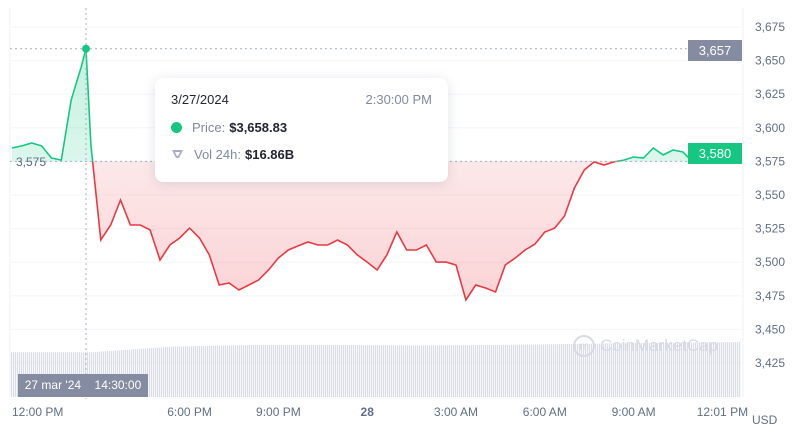 The image size is (800, 438). Describe the element at coordinates (301, 127) in the screenshot. I see `tooltip-price-row: Price: $3,658.83` at that location.